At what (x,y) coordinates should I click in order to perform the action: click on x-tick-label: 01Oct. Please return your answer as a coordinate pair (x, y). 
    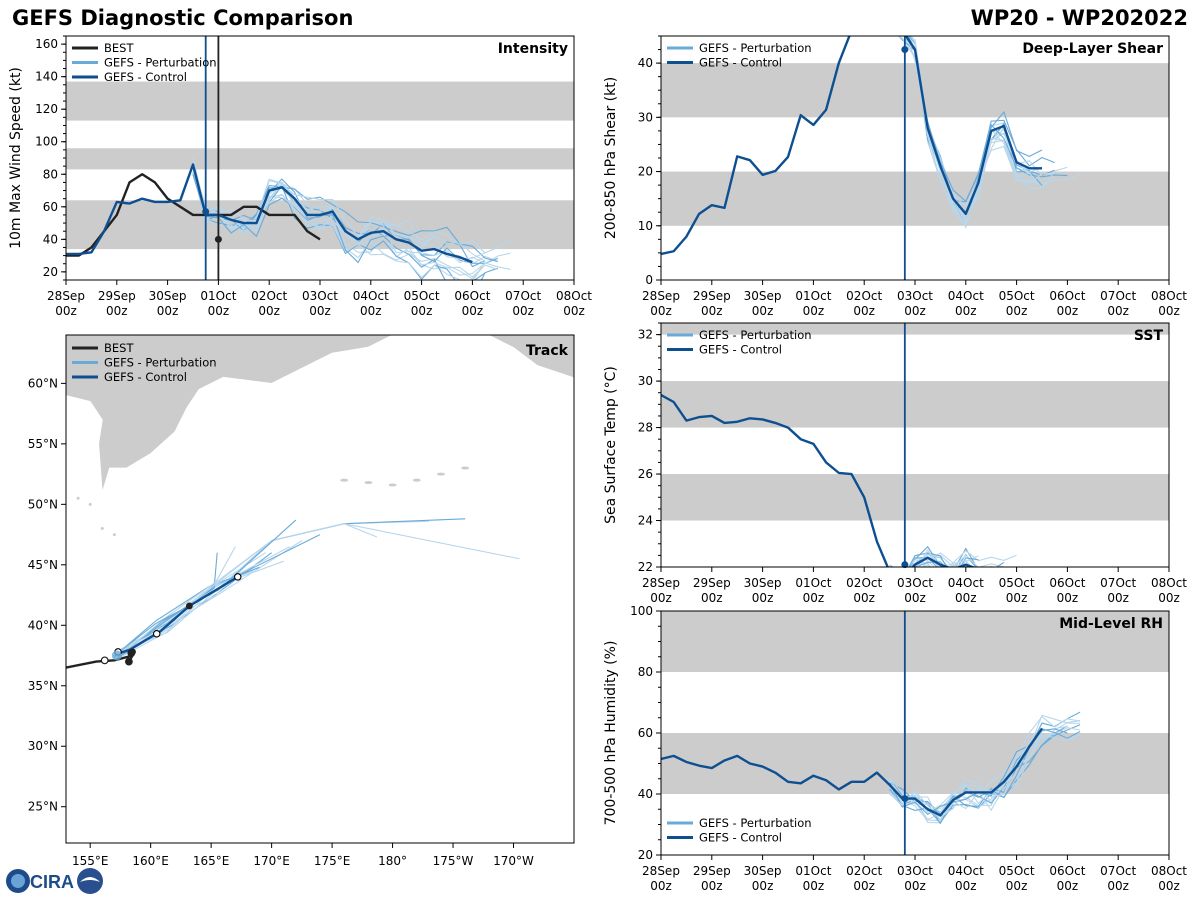
    Looking at the image, I should click on (813, 871).